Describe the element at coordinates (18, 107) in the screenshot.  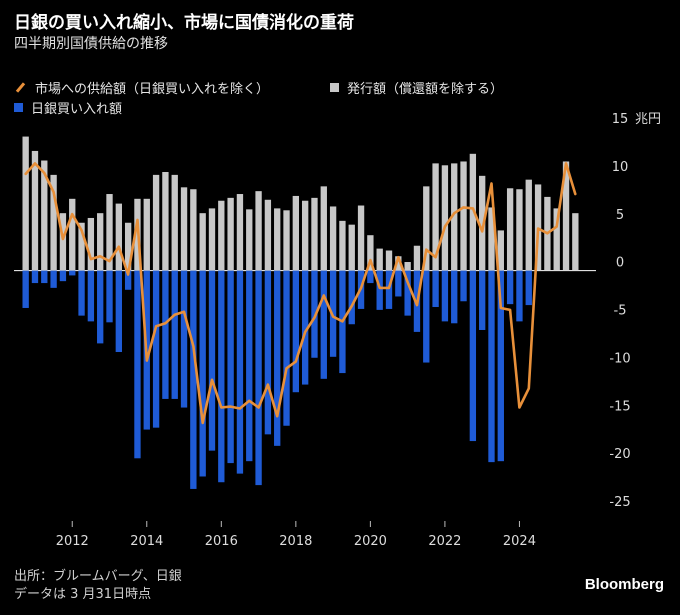
I see `legend-swatch-boj` at that location.